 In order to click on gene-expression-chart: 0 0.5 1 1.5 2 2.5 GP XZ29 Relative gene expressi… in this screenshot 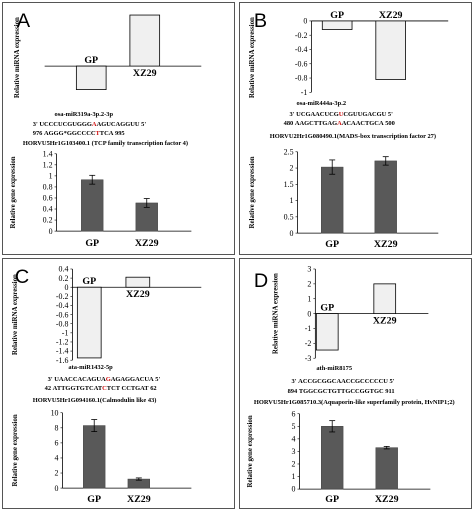, I will do `click(344, 198)`.